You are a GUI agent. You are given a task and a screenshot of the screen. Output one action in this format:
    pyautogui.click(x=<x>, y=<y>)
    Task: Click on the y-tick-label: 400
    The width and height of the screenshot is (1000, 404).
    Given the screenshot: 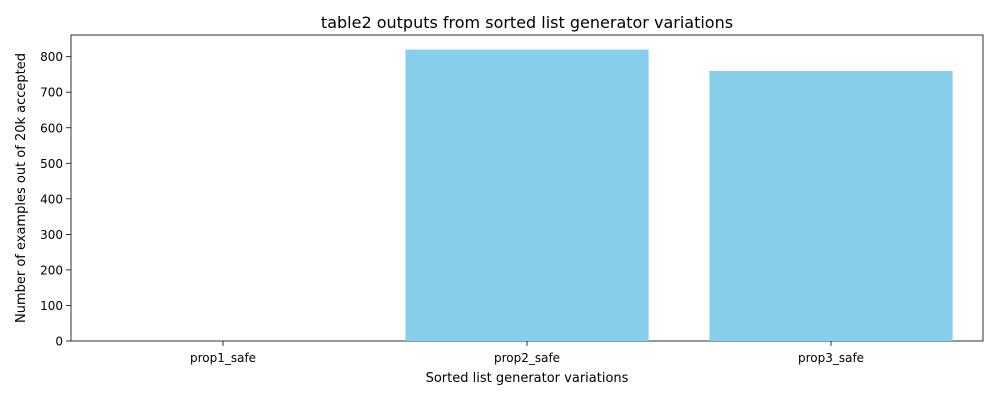 What is the action you would take?
    pyautogui.click(x=51, y=199)
    